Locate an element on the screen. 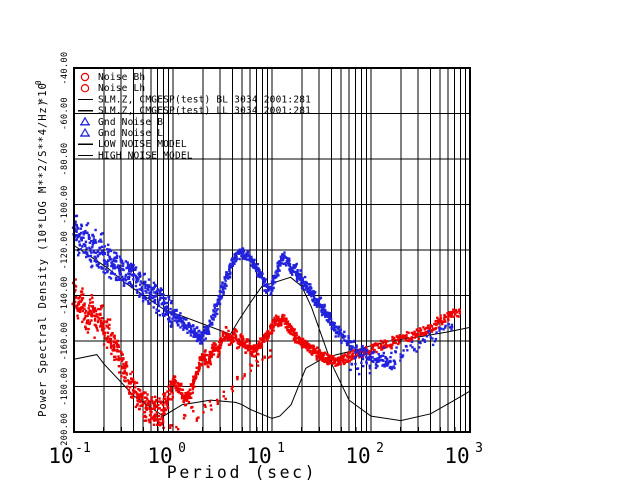 The width and height of the screenshot is (640, 480). legend-entry: Noise Lh is located at coordinates (112, 88).